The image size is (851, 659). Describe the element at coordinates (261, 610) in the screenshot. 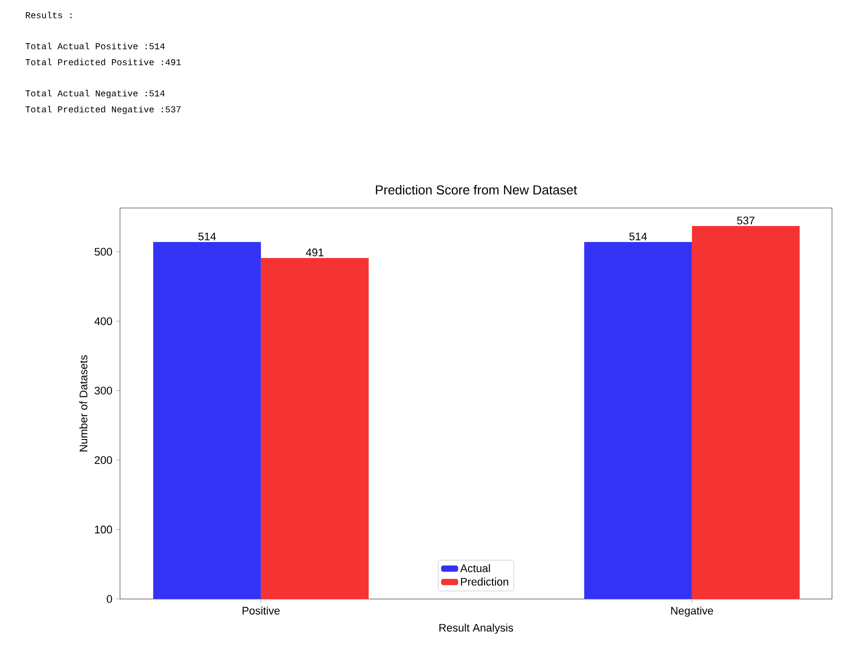

I see `x-tick-label: Positive` at that location.